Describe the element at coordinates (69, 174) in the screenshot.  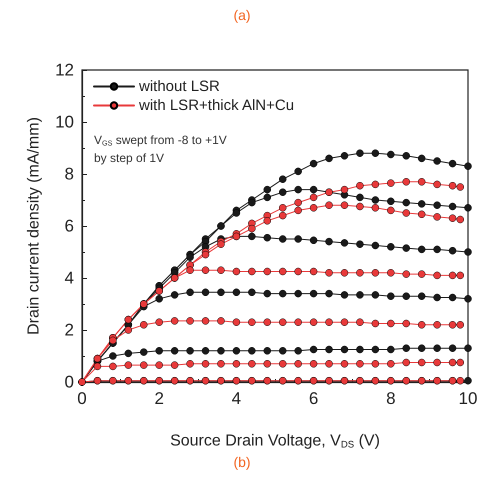
I see `y-tick-label: 8` at that location.